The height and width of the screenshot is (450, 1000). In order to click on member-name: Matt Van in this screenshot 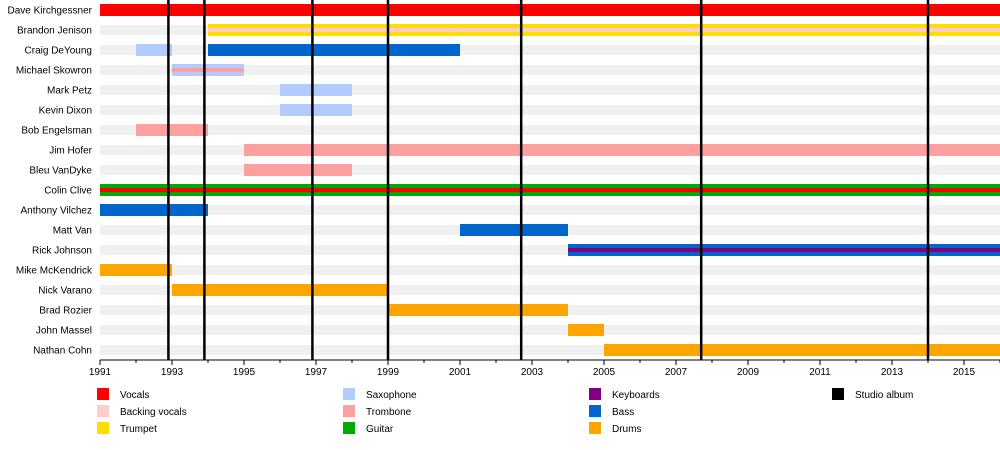, I will do `click(72, 231)`.